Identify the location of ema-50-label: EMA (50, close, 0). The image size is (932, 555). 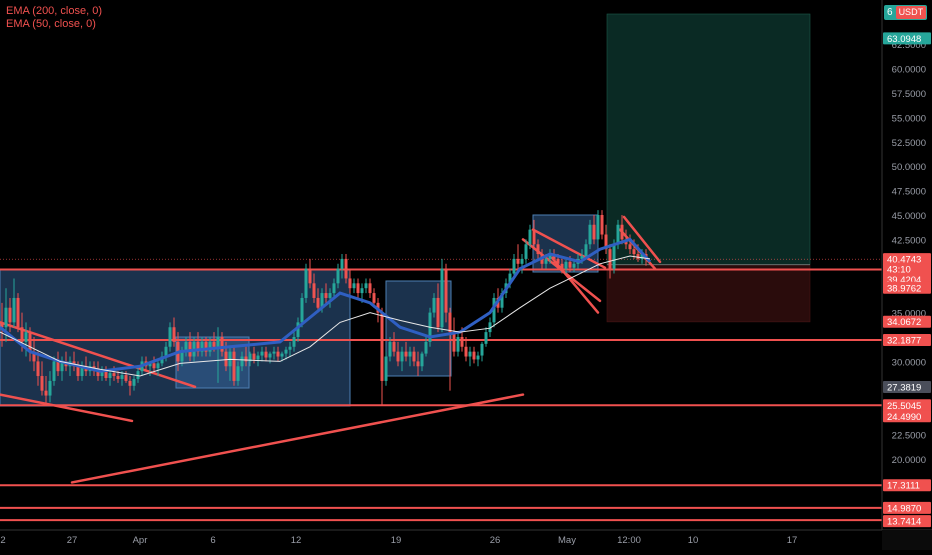
(51, 24).